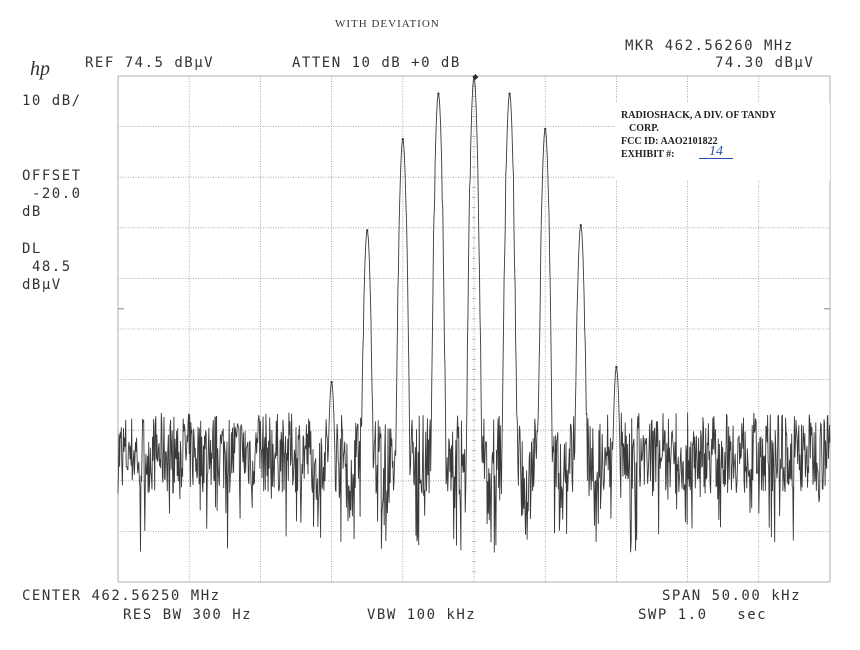 The image size is (860, 650). Describe the element at coordinates (644, 128) in the screenshot. I see `stamp-corp: CORP.` at that location.